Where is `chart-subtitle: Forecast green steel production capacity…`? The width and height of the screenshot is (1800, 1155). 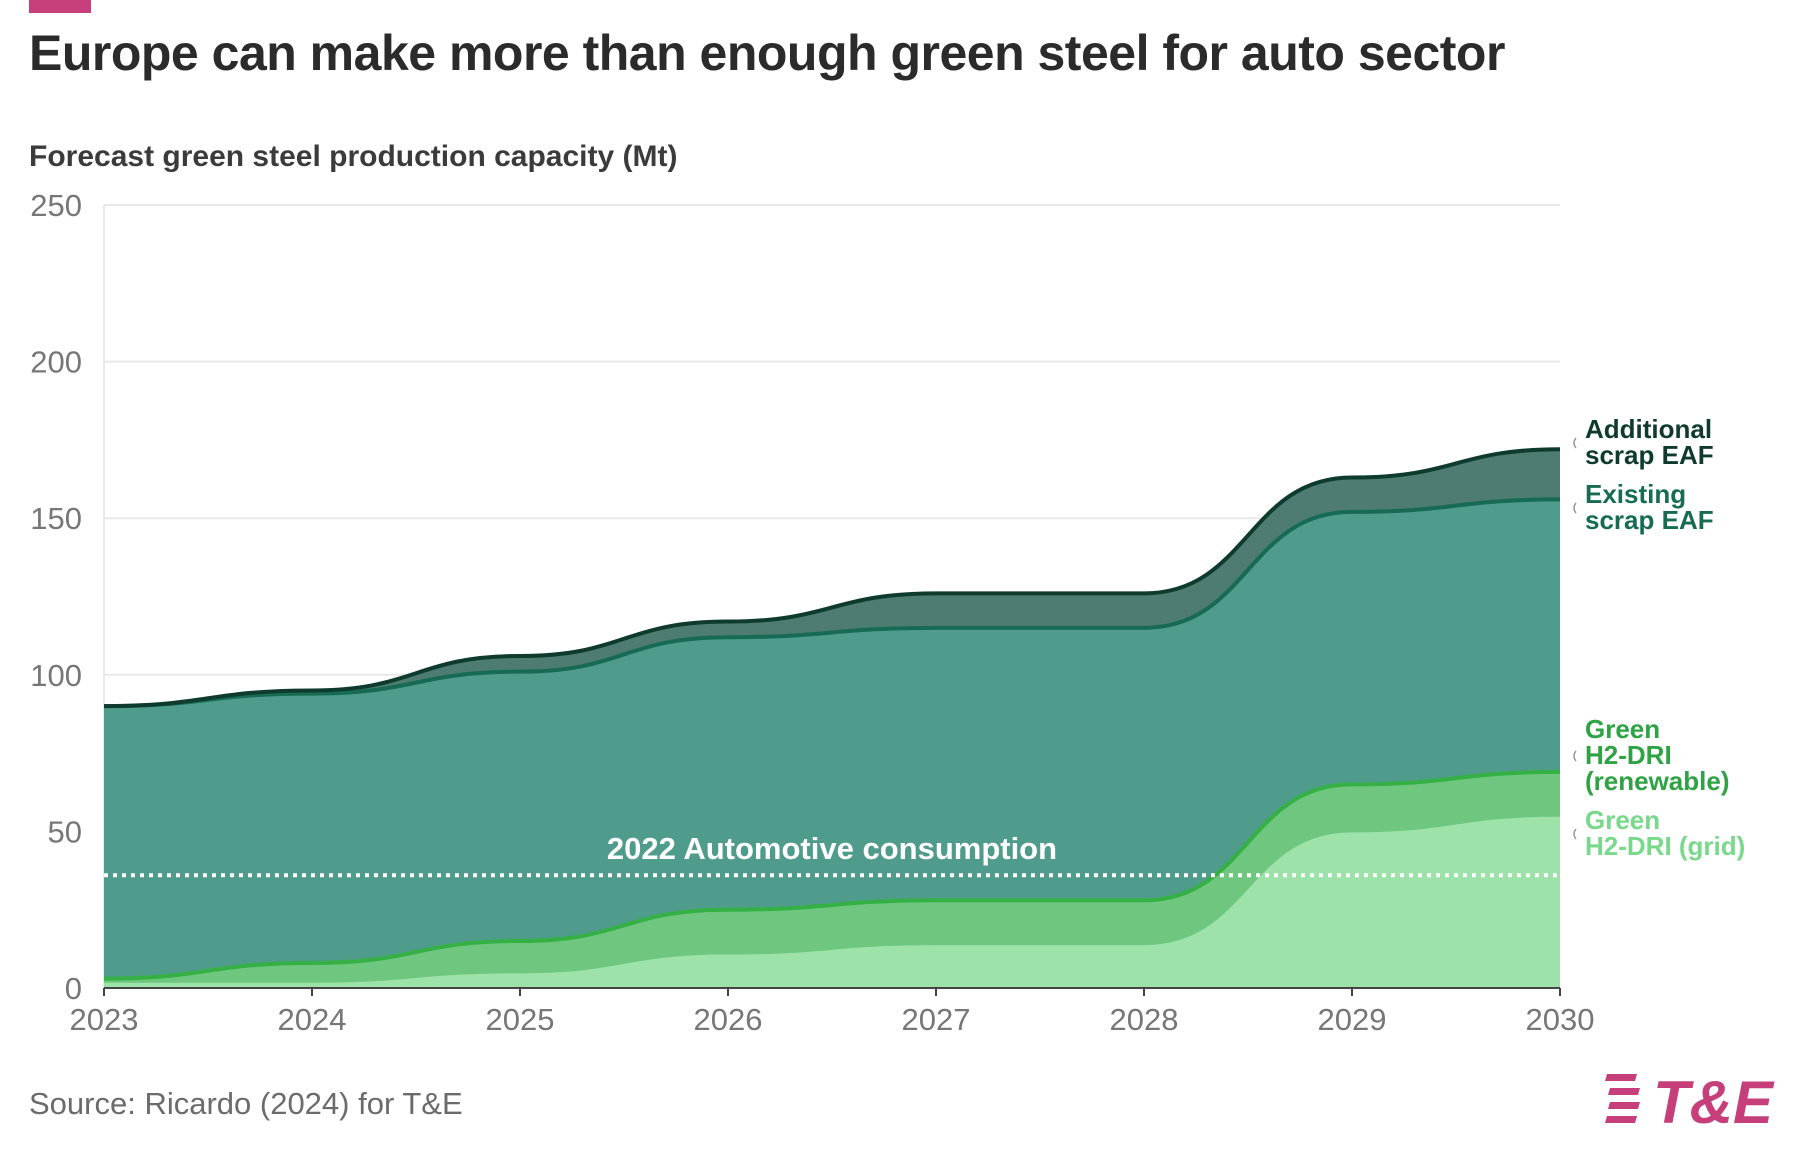 chart-subtitle: Forecast green steel production capacity… is located at coordinates (353, 156).